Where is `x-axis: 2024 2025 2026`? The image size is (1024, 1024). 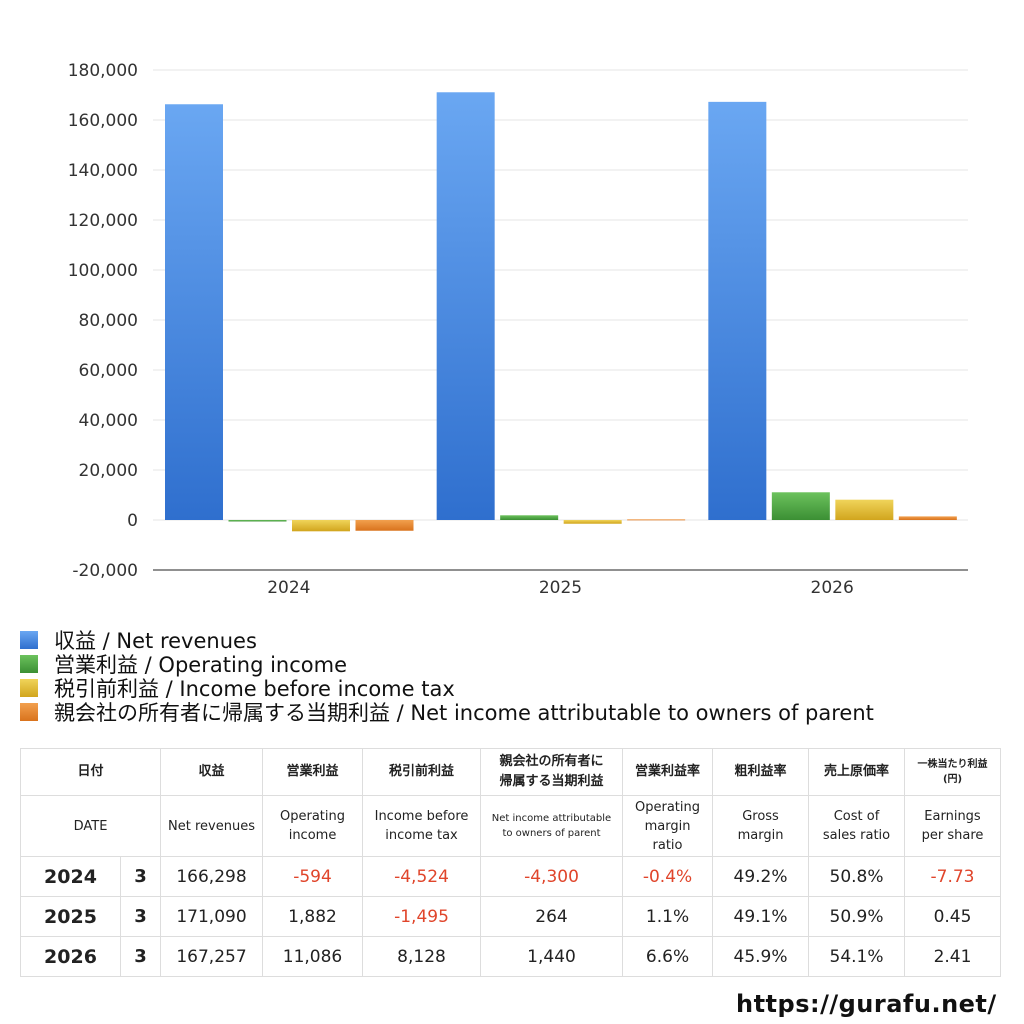 x-axis: 2024 2025 2026 is located at coordinates (560, 583).